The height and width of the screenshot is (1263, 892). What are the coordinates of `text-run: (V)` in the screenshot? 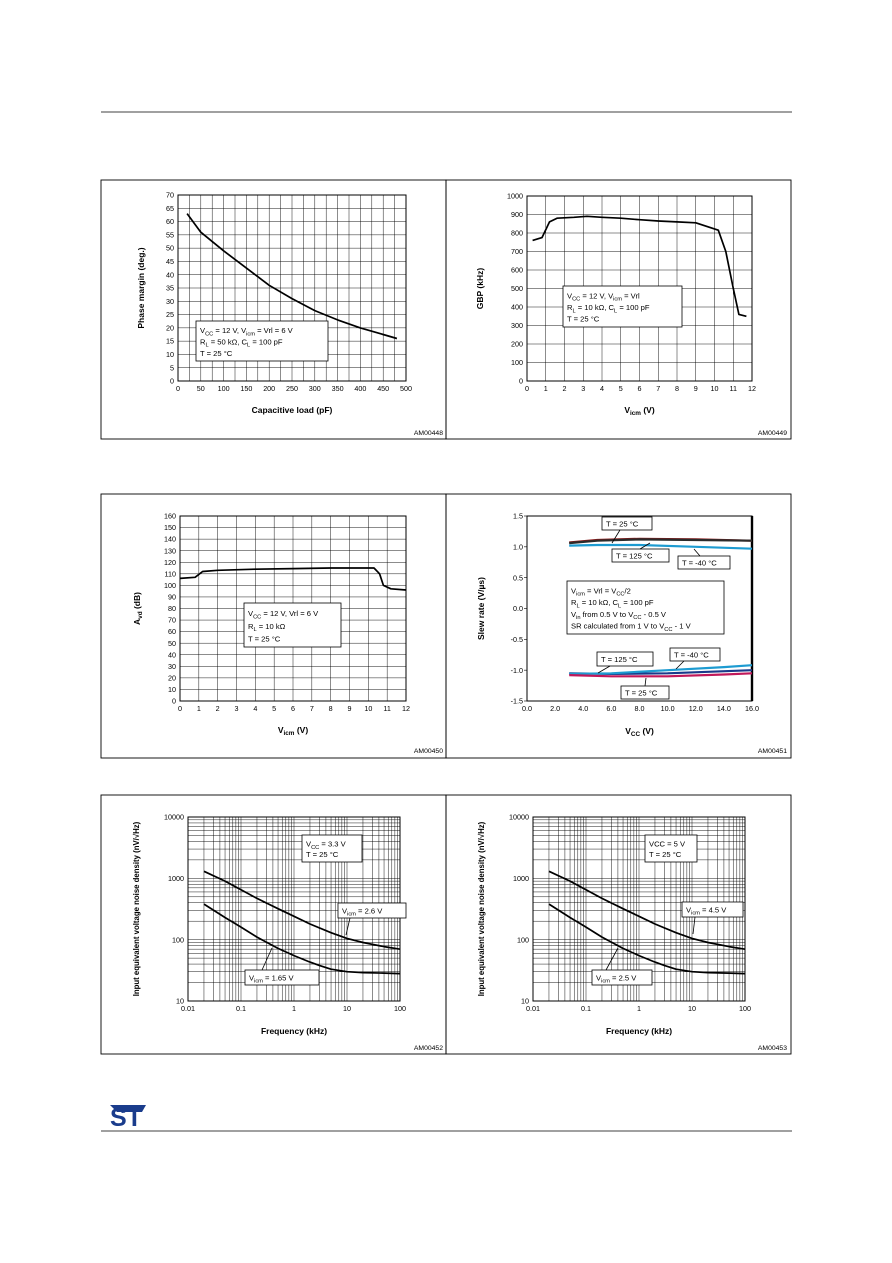 It's located at (647, 731).